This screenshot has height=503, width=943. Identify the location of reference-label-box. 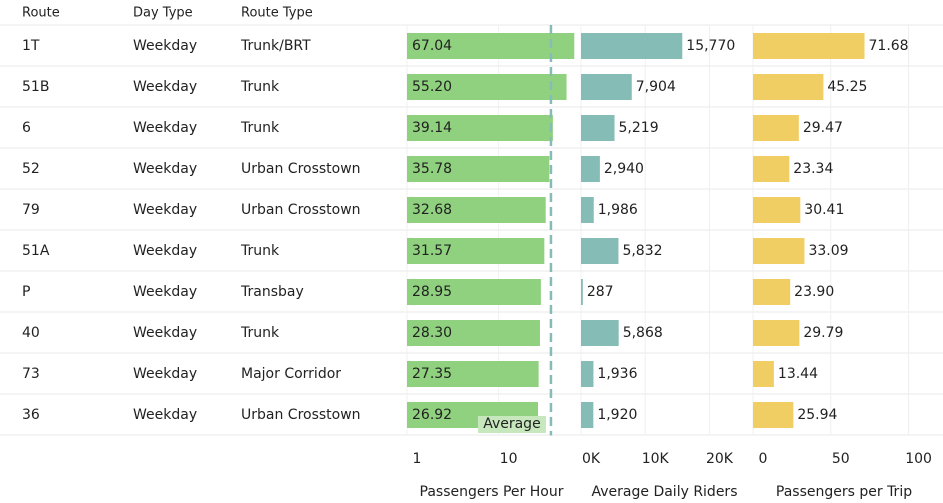
(511, 424).